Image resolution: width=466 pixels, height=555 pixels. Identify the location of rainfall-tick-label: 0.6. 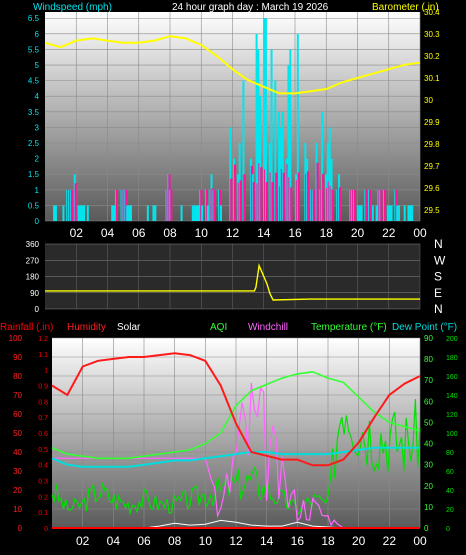
(43, 434).